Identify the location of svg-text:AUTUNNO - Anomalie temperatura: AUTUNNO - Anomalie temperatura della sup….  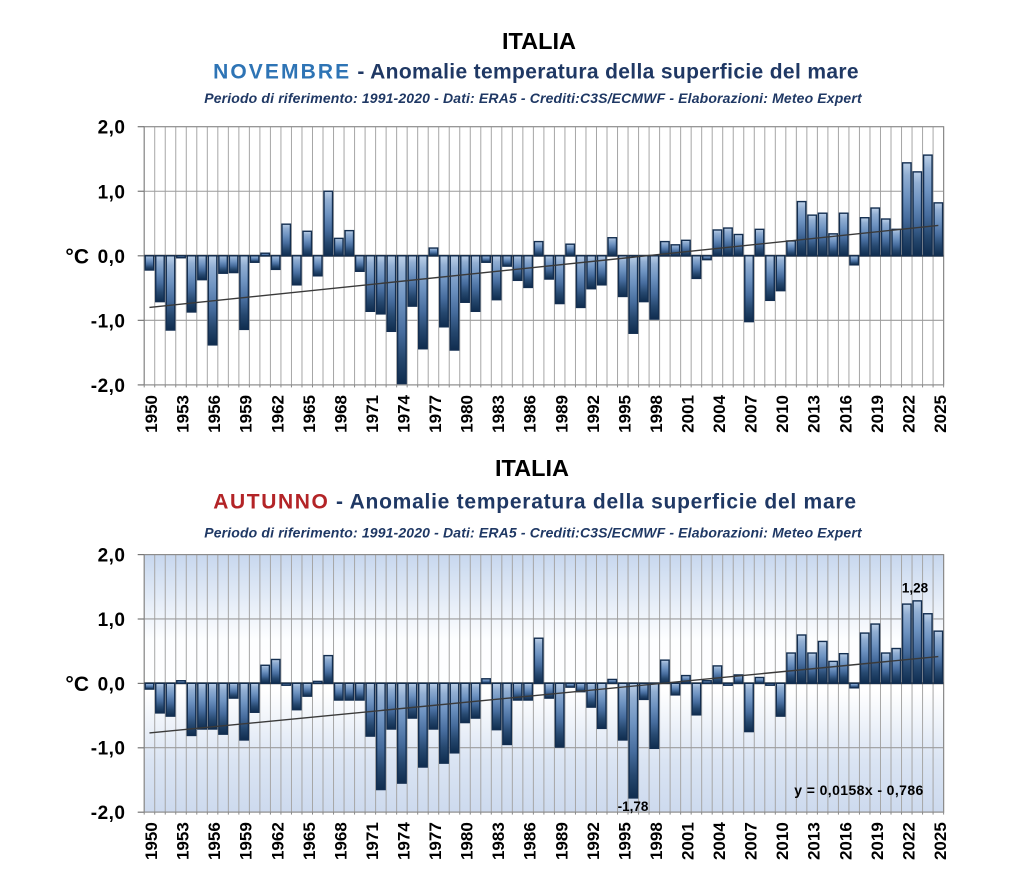
(535, 502).